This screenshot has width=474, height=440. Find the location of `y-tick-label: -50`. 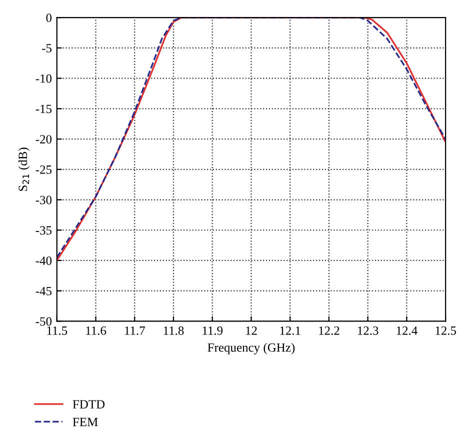

y-tick-label: -50 is located at coordinates (44, 321).